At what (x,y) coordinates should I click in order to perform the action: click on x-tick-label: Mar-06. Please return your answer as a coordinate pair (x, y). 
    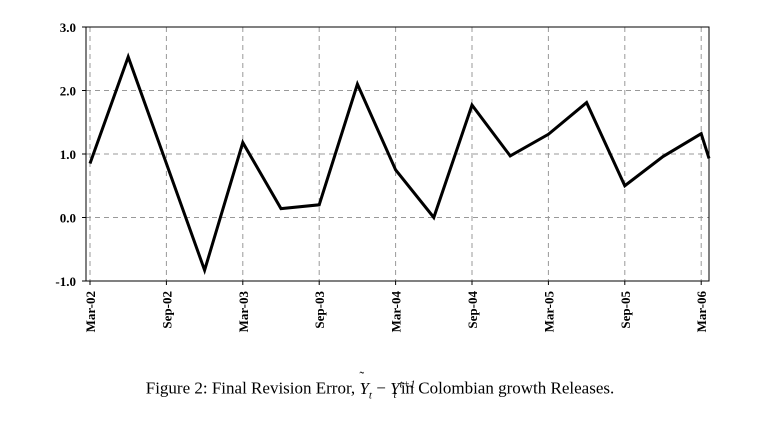
    Looking at the image, I should click on (701, 312).